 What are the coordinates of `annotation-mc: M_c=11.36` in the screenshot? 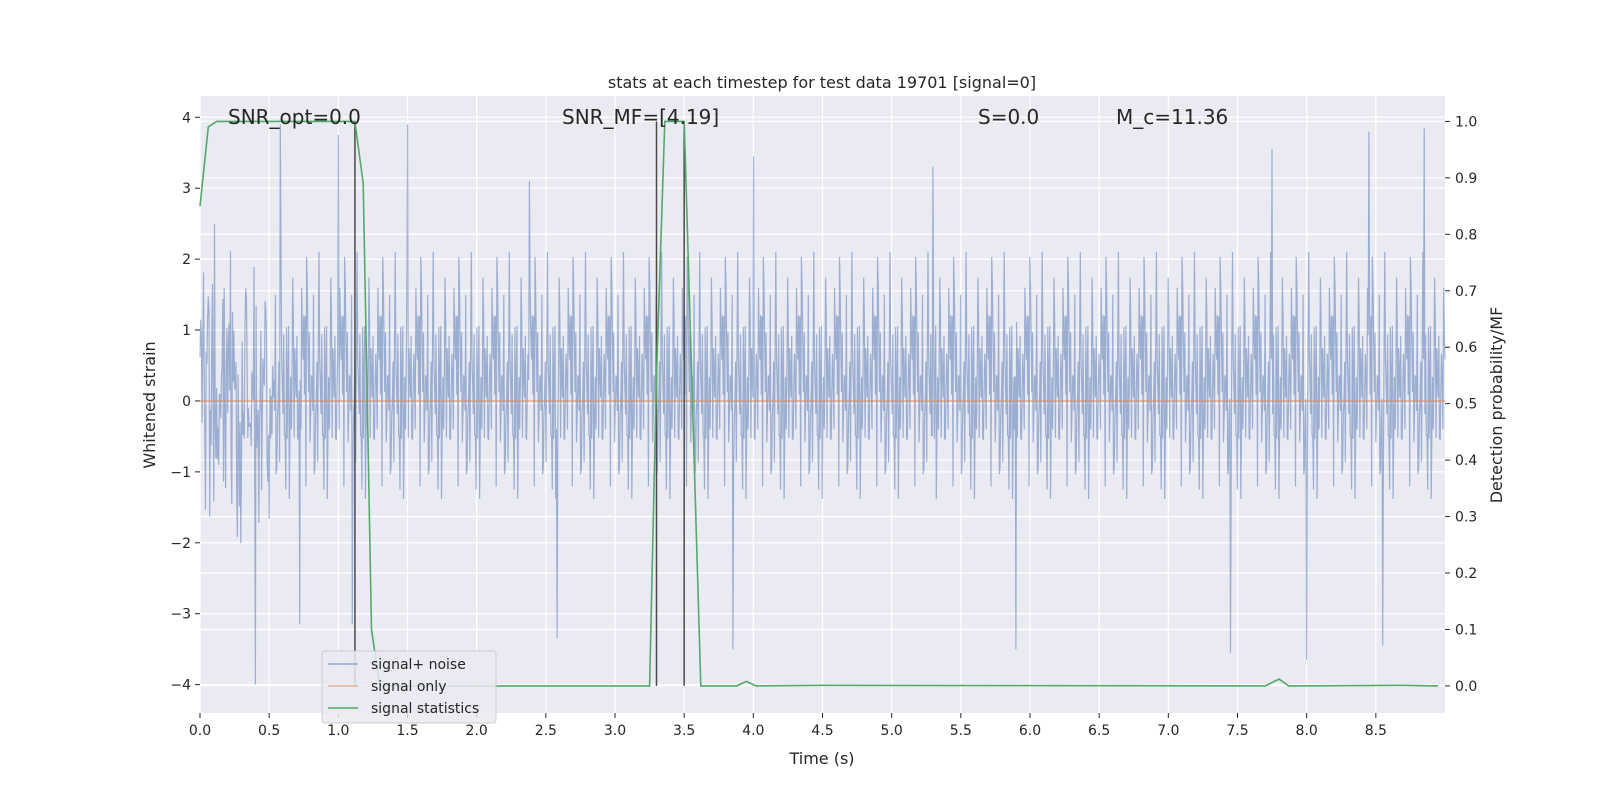 It's located at (1172, 117).